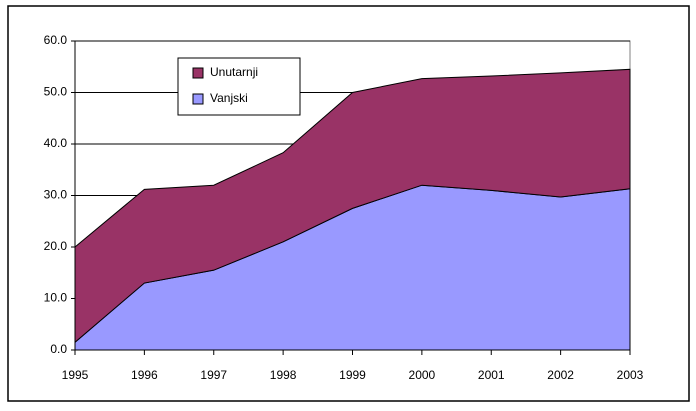 The width and height of the screenshot is (696, 411). Describe the element at coordinates (75, 375) in the screenshot. I see `x-tick-label: 1995` at that location.